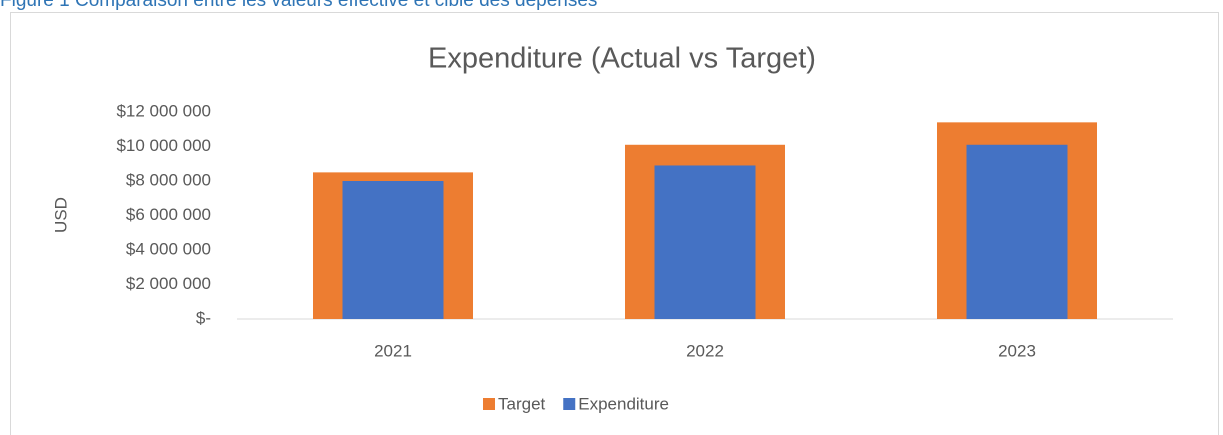 This screenshot has height=435, width=1223. What do you see at coordinates (622, 59) in the screenshot?
I see `chart-title: Expenditure (Actual vs Target)` at bounding box center [622, 59].